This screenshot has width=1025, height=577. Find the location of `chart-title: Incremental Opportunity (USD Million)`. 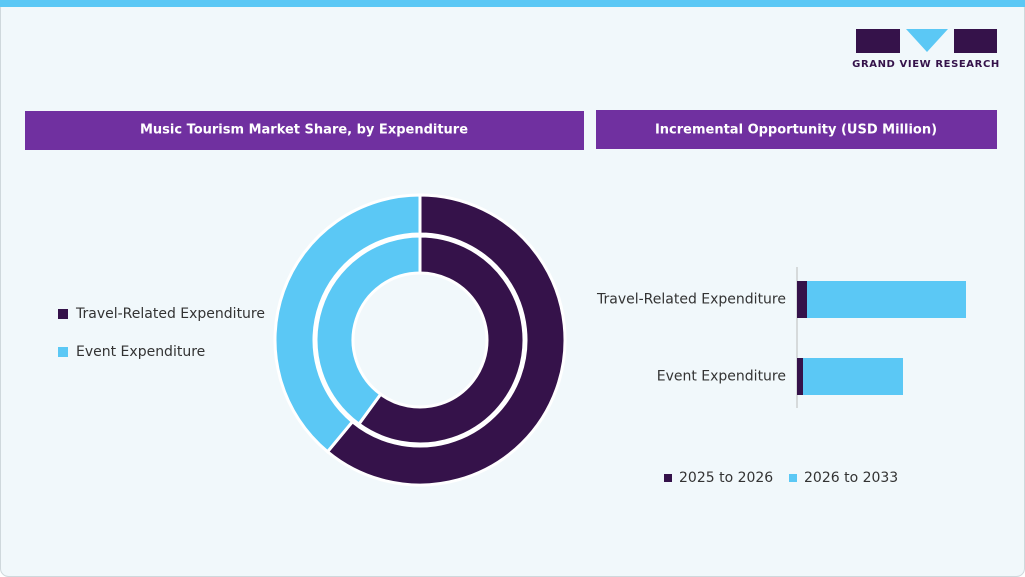

chart-title: Incremental Opportunity (USD Million) is located at coordinates (796, 130).